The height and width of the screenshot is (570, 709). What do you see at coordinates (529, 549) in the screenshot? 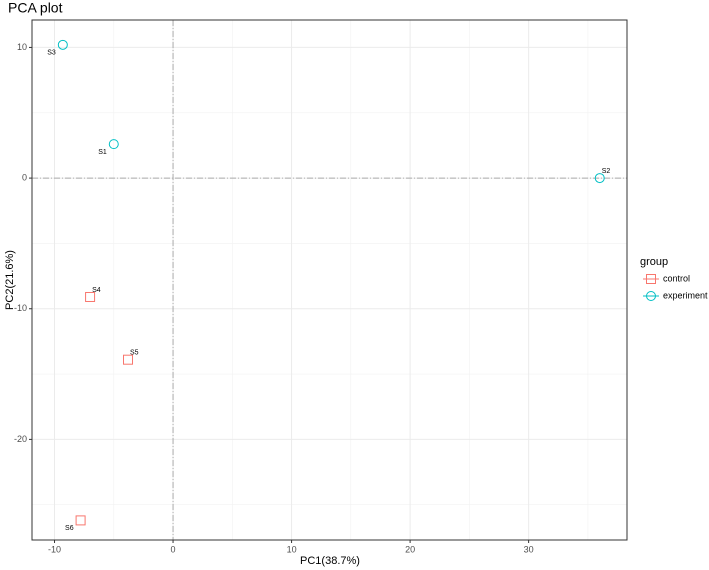
I see `x-tick-label: 30` at bounding box center [529, 549].